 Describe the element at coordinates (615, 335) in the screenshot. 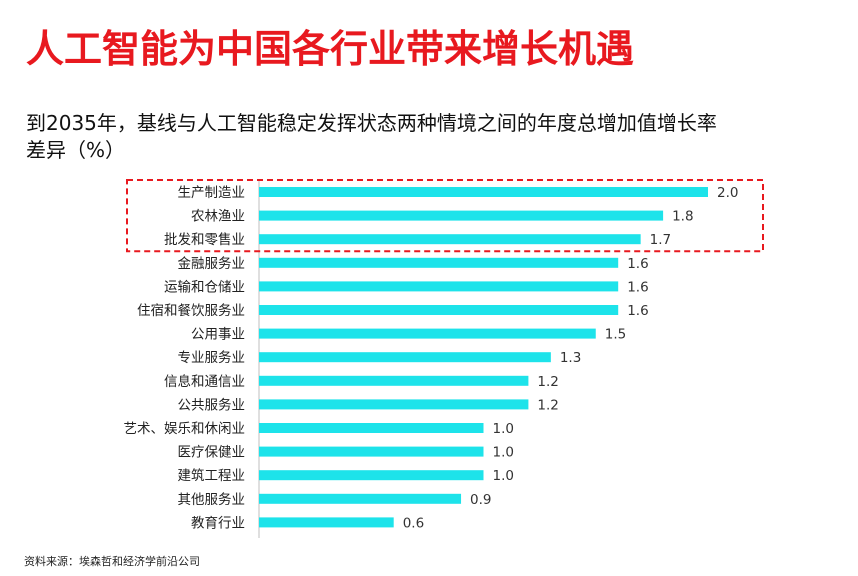

I see `value-label: 1.5` at that location.